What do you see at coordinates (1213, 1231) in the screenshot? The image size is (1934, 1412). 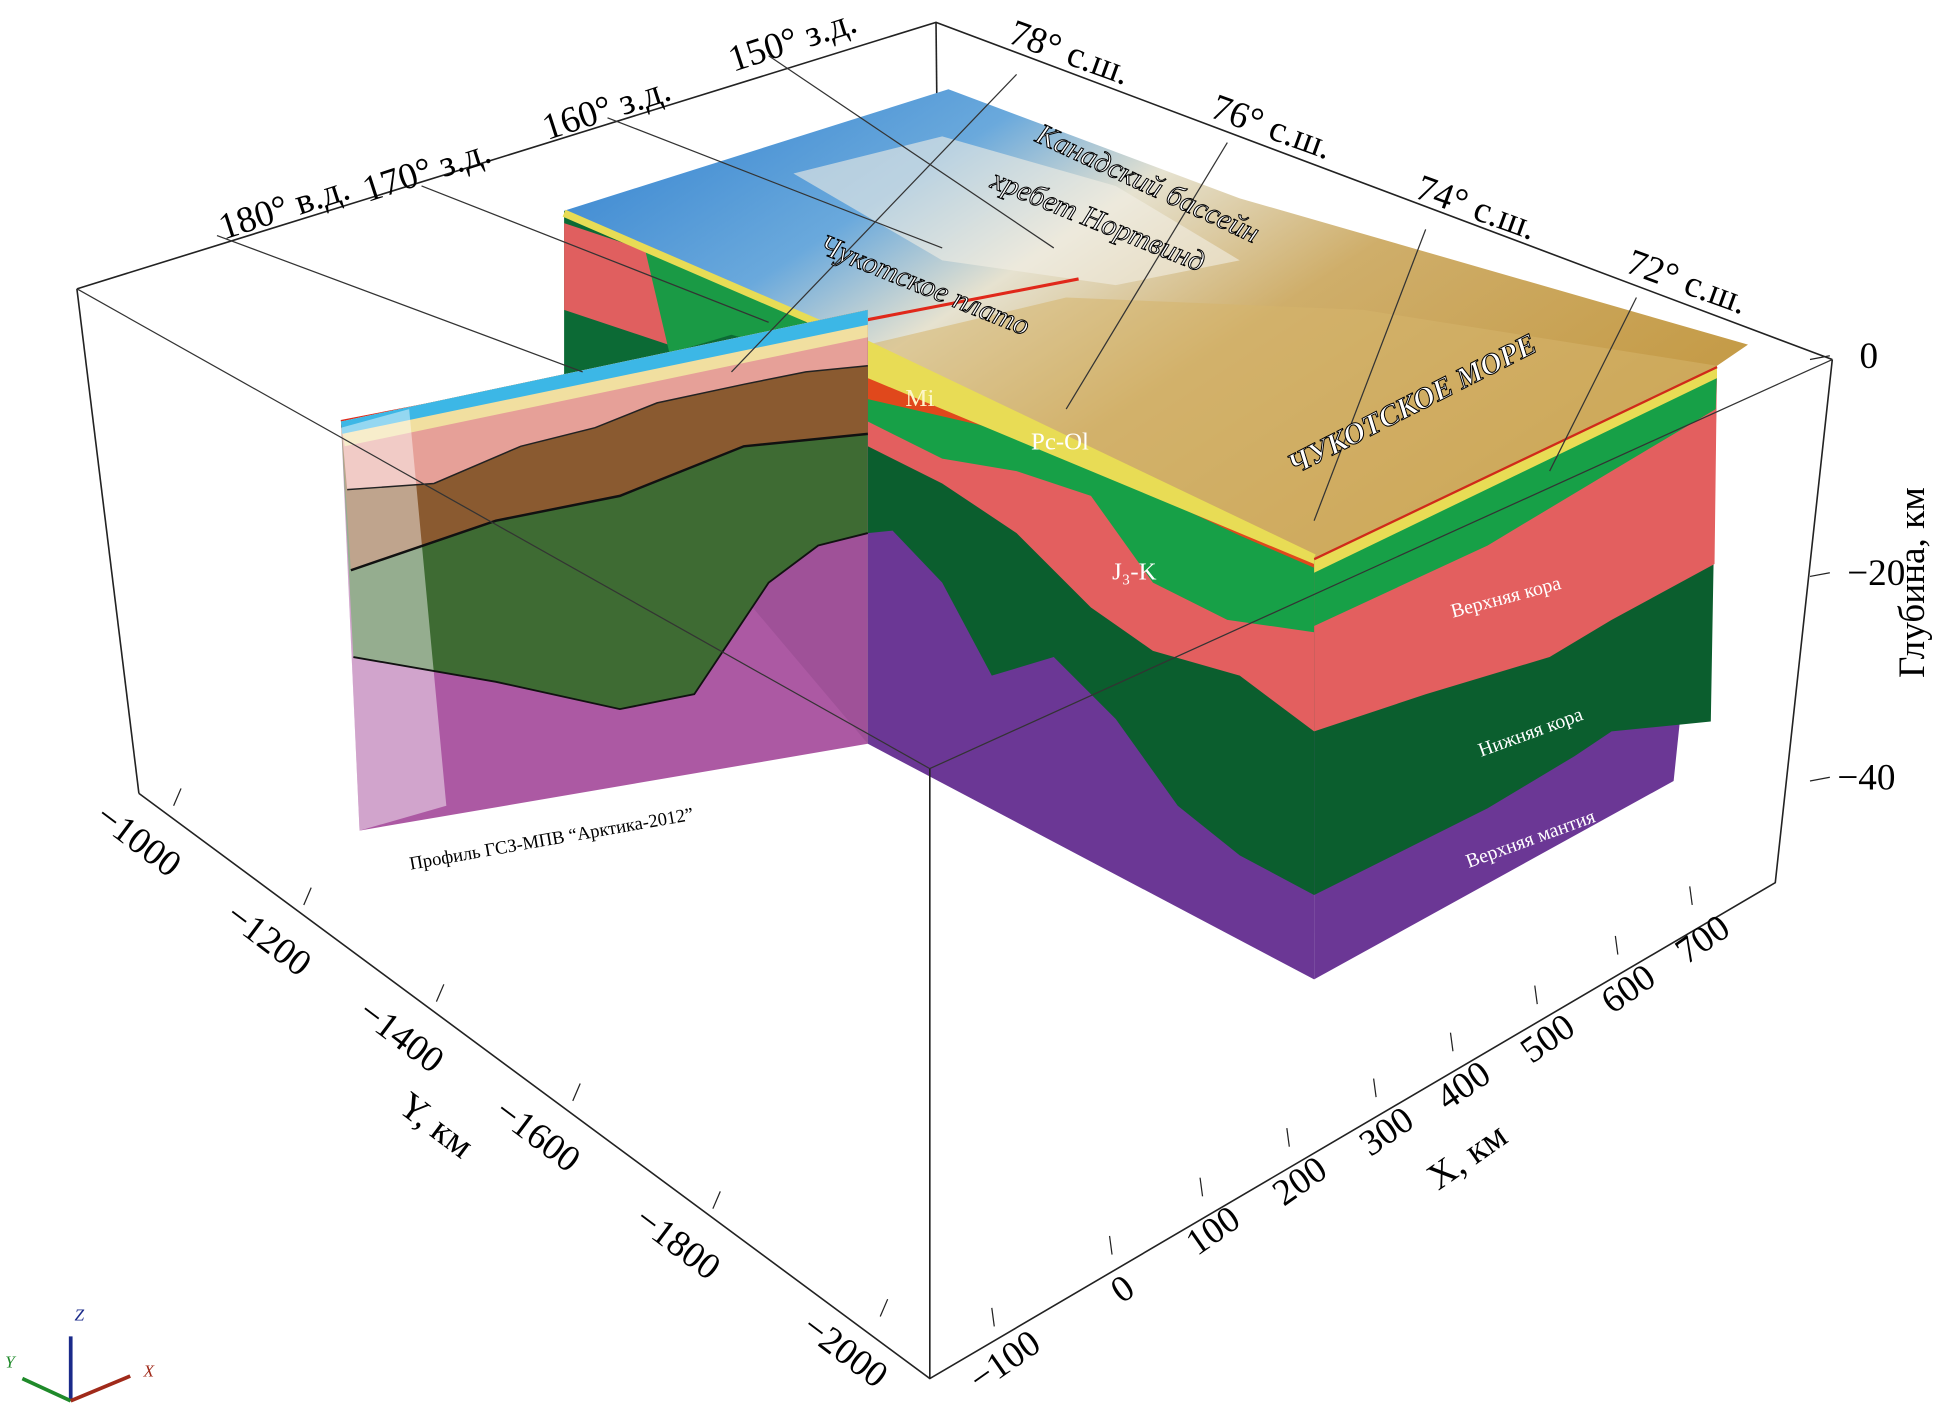 I see `x-tick-label: 100` at bounding box center [1213, 1231].